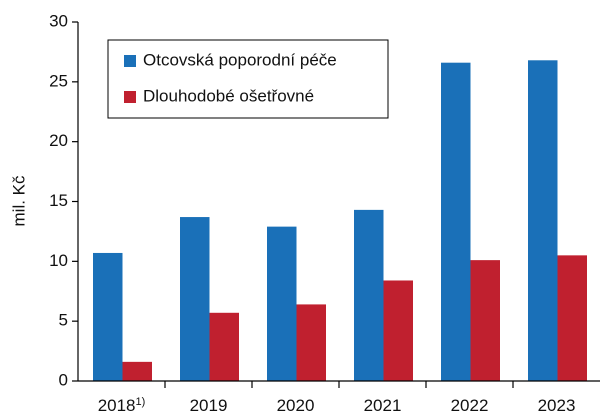 This screenshot has width=601, height=416. Describe the element at coordinates (58, 80) in the screenshot. I see `y-tick-label: 25` at that location.